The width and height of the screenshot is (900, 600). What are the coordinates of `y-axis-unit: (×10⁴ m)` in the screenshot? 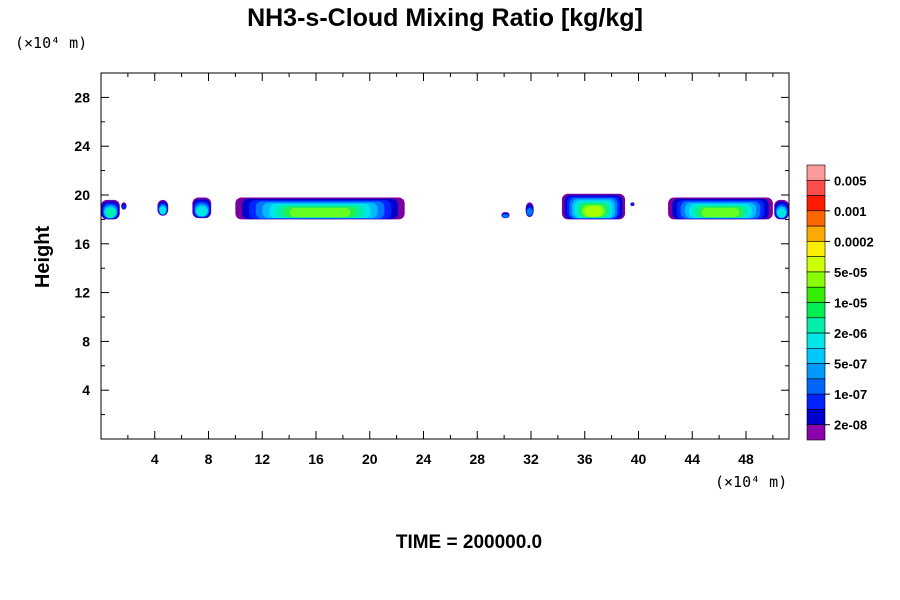 It's located at (51, 43).